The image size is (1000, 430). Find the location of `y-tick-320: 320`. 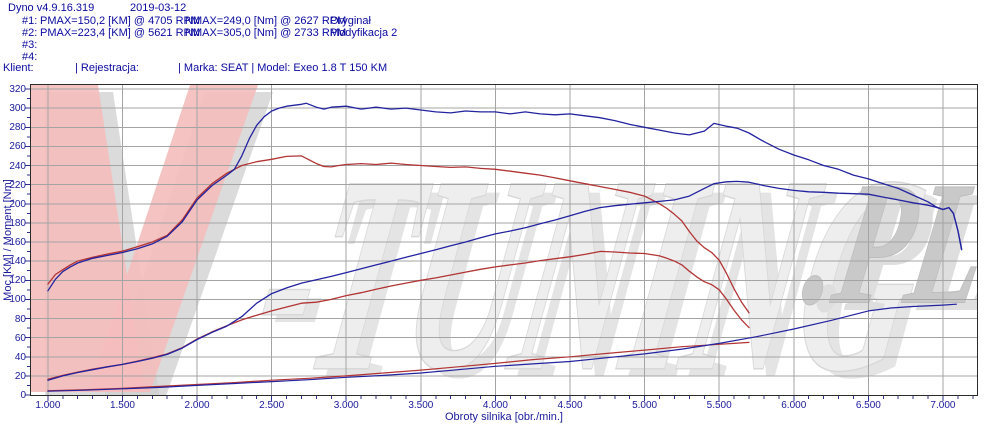

y-tick-320: 320 is located at coordinates (17, 89).